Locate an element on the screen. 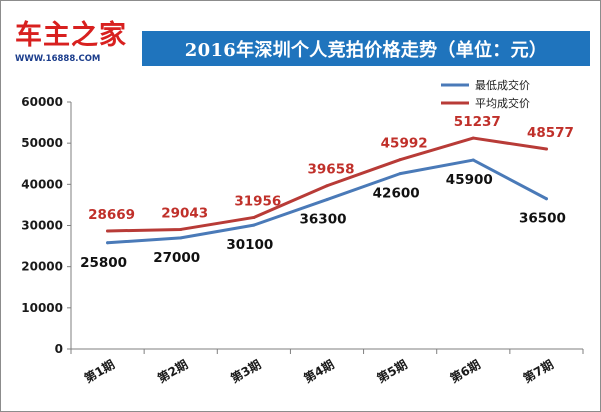 This screenshot has height=412, width=601. y-tick-label: 60000 is located at coordinates (42, 102).